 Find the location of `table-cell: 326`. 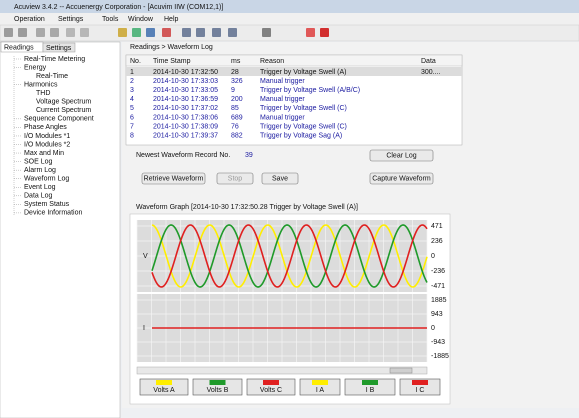

table-cell: 326 is located at coordinates (237, 81).